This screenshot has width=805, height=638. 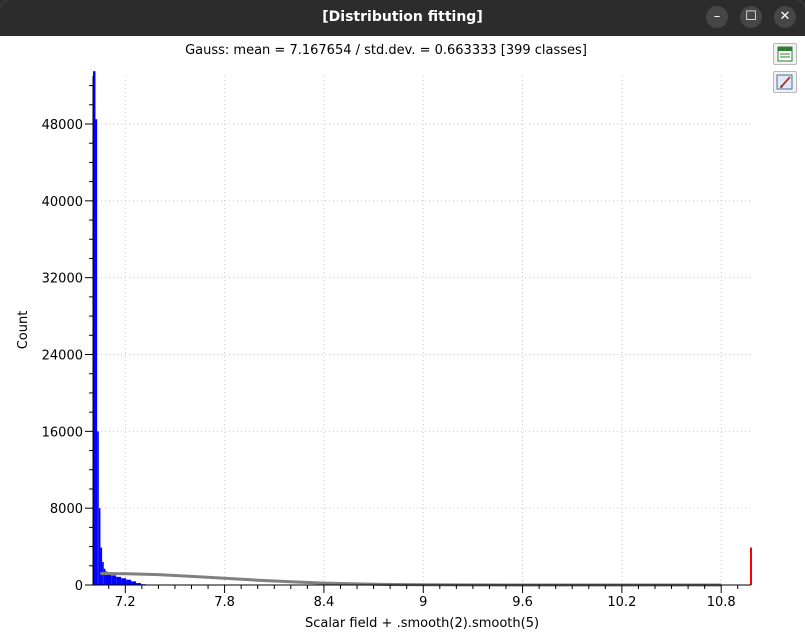 What do you see at coordinates (411, 579) in the screenshot?
I see `gauss-fit-curve` at bounding box center [411, 579].